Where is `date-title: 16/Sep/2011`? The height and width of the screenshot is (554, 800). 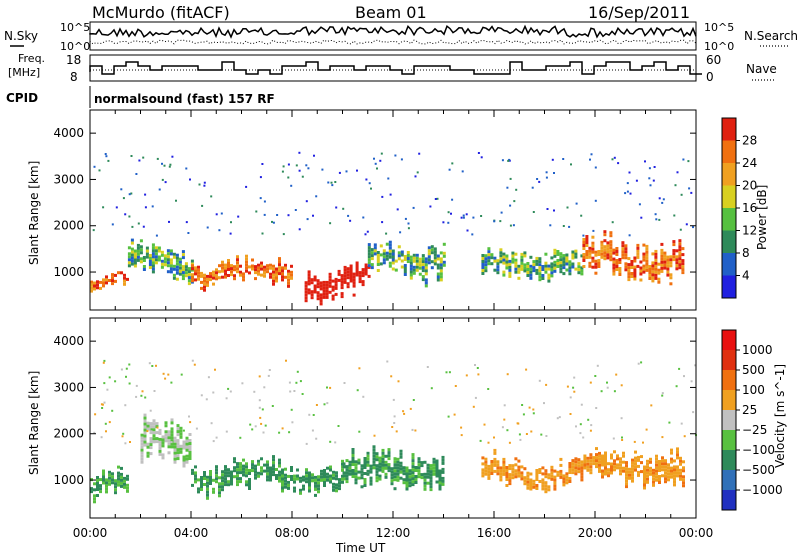 date-title: 16/Sep/2011 is located at coordinates (639, 12).